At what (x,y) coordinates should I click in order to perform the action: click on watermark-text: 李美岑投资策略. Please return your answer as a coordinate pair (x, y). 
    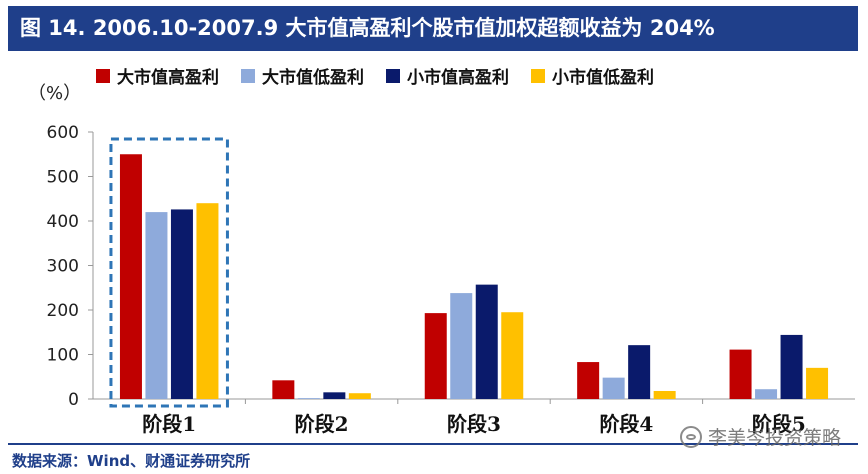
    Looking at the image, I should click on (775, 438).